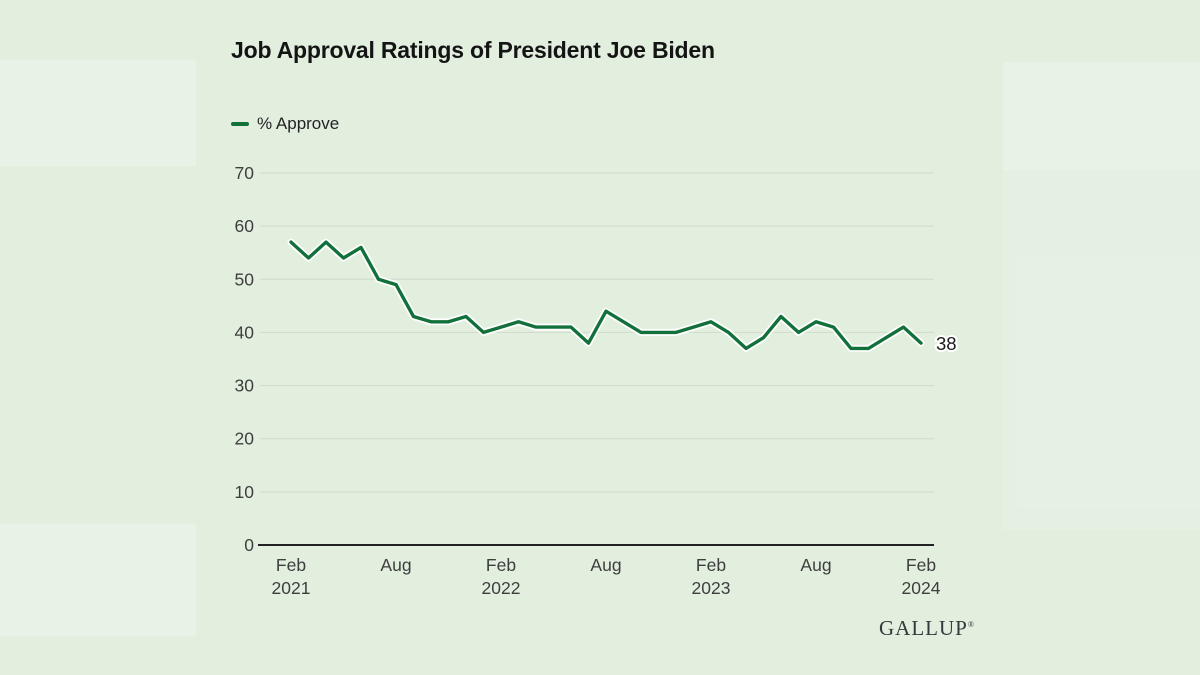  I want to click on gallup-logo-text: GALLUP, so click(923, 628).